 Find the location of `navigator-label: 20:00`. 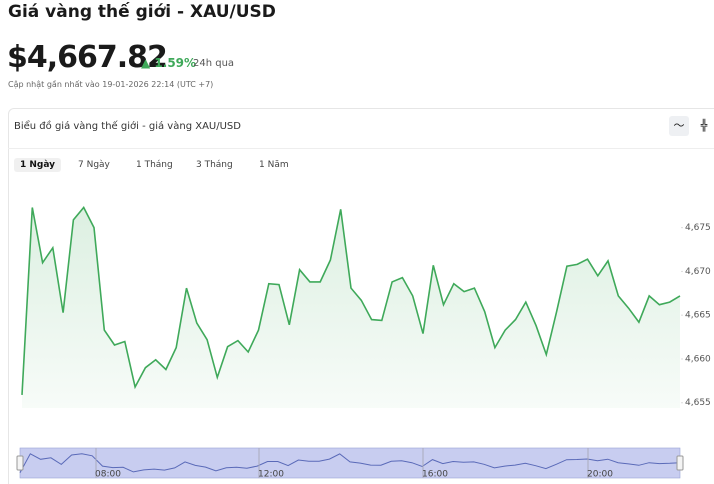

navigator-label: 20:00 is located at coordinates (600, 475).